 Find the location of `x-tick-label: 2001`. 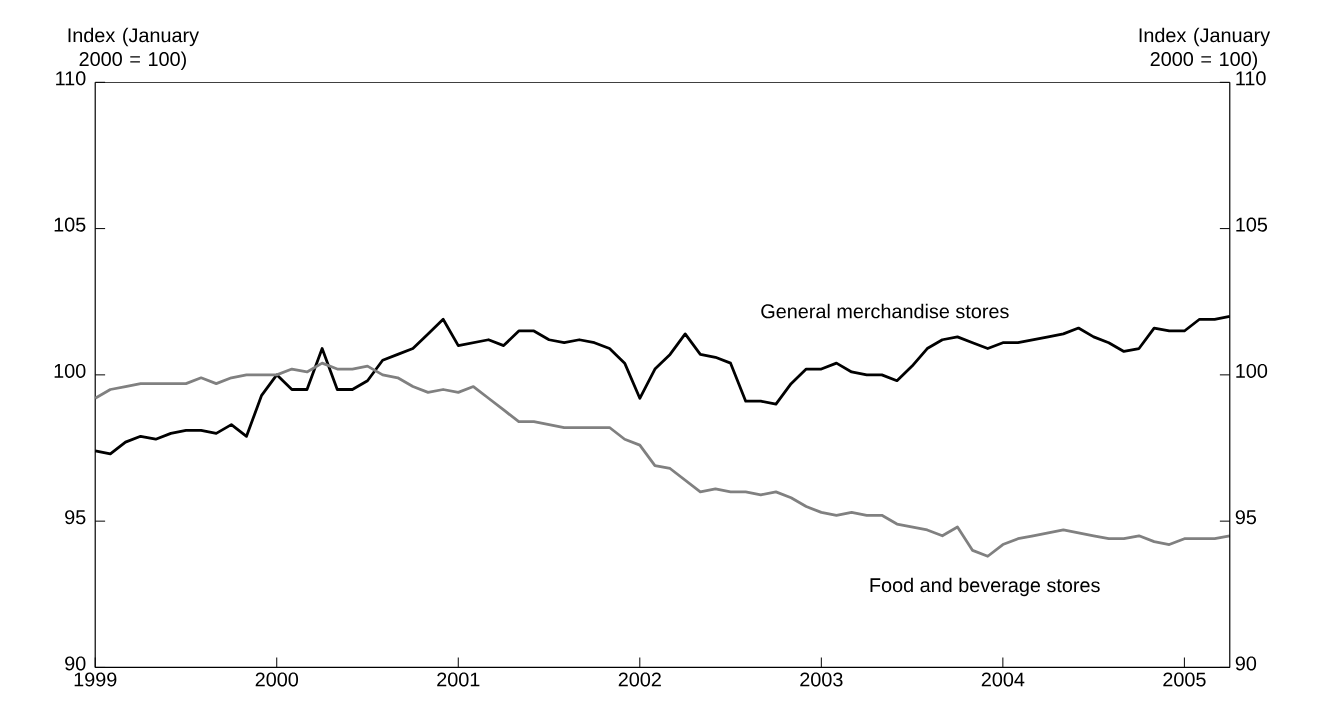

x-tick-label: 2001 is located at coordinates (458, 679).